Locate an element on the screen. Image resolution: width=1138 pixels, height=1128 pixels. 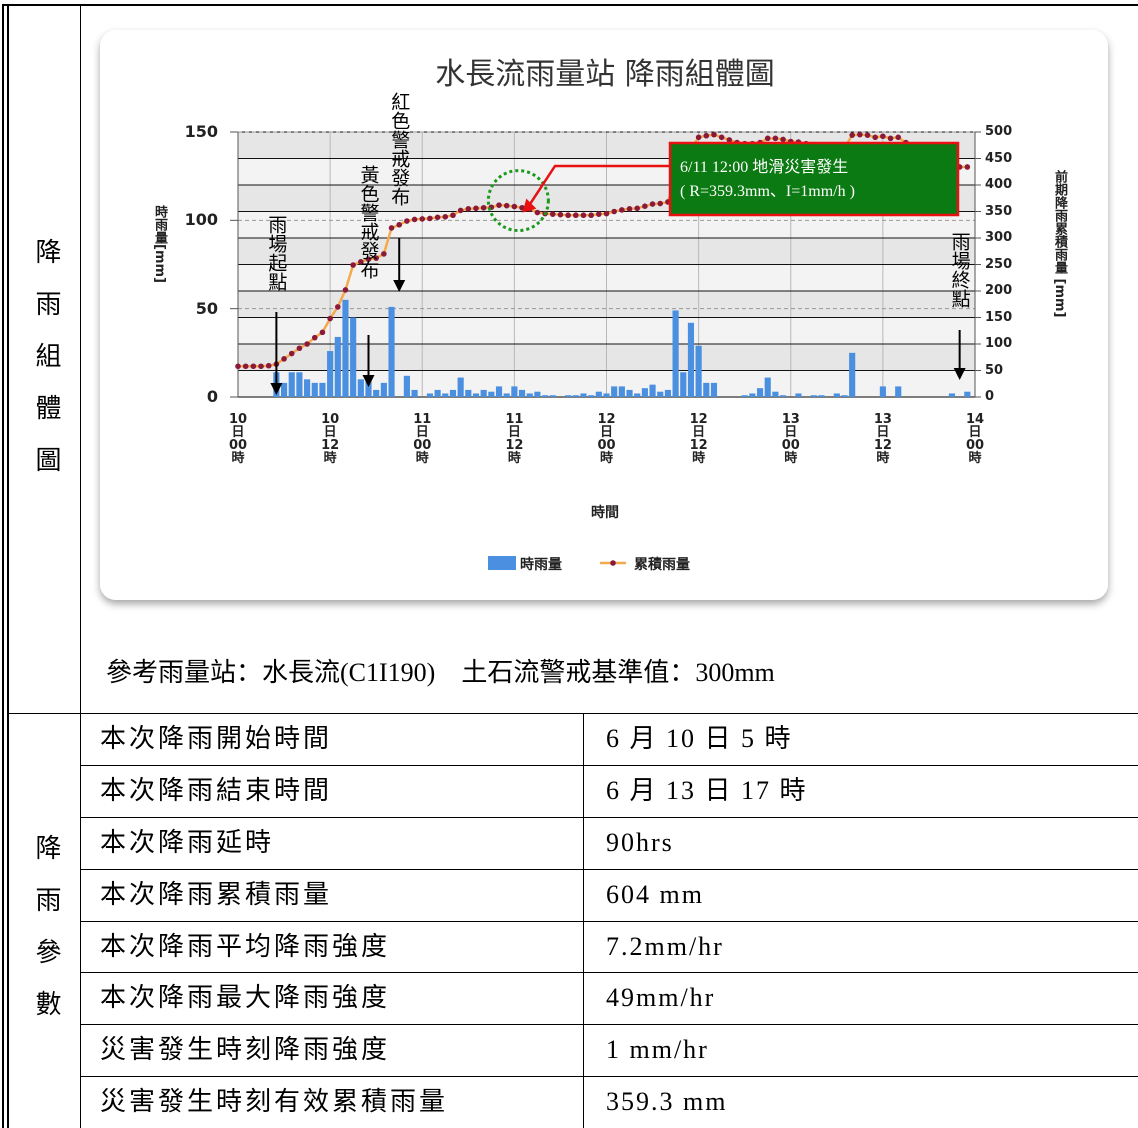
callout-arrowhead is located at coordinates (529, 205).